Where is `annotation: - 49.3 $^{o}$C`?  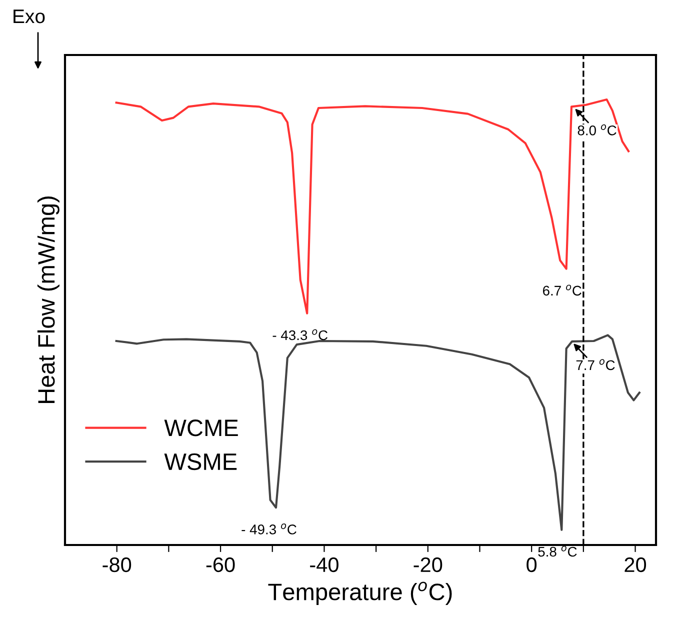 annotation: - 49.3 $^{o}$C is located at coordinates (269, 528).